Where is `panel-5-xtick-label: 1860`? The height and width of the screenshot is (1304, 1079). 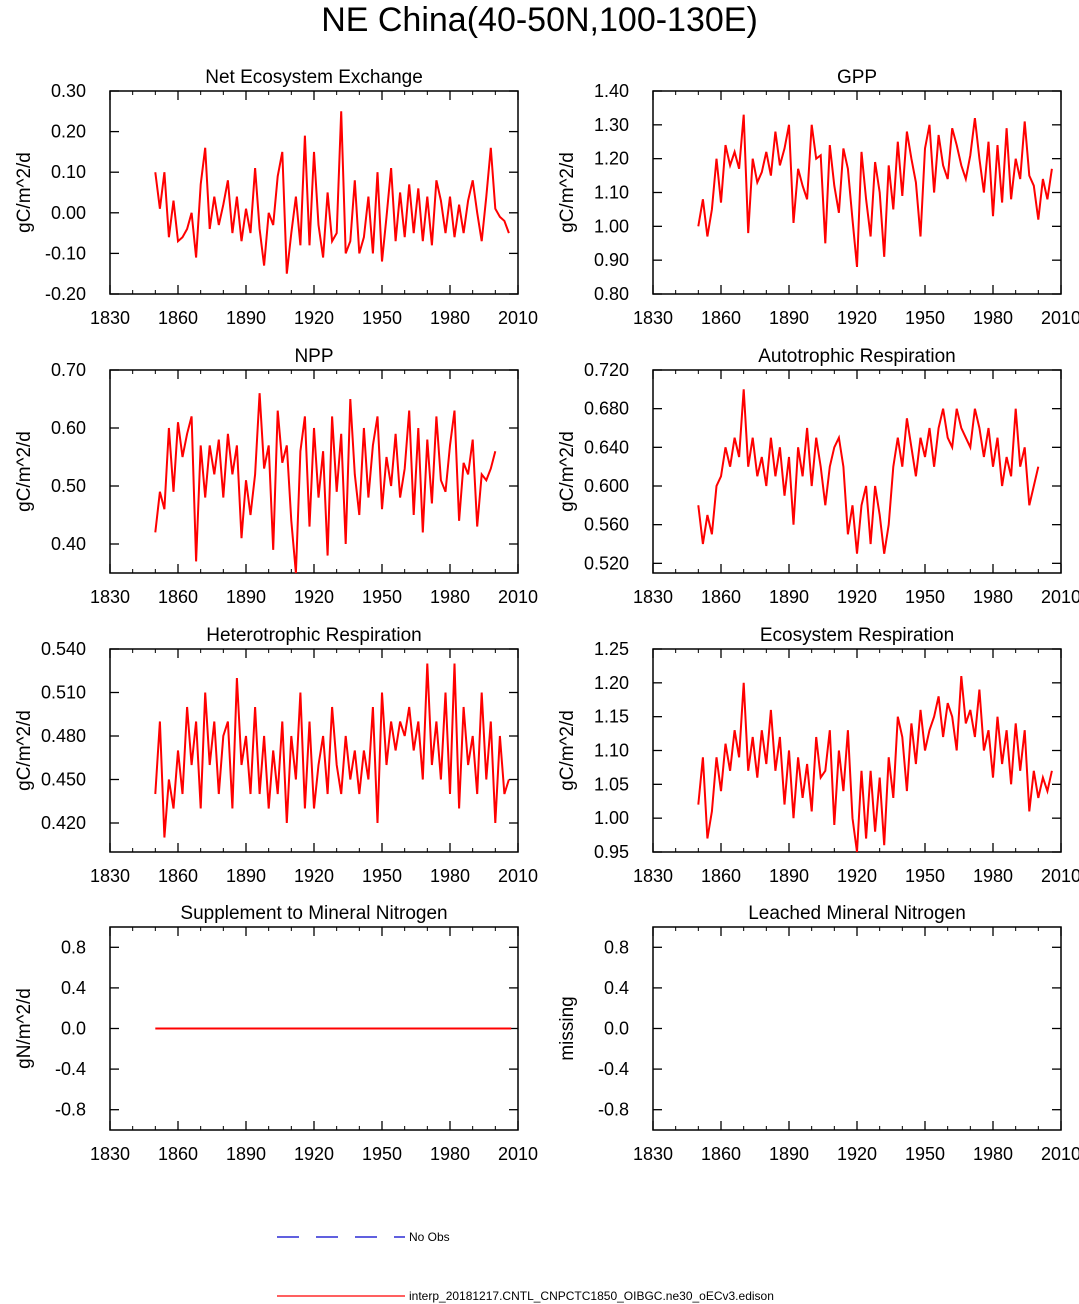 panel-5-xtick-label: 1860 is located at coordinates (178, 876).